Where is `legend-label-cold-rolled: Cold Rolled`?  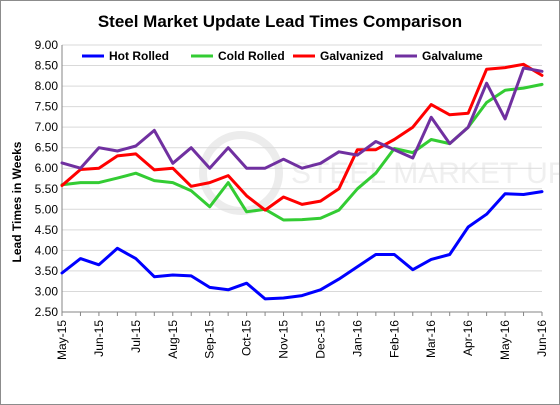
legend-label-cold-rolled: Cold Rolled is located at coordinates (251, 56).